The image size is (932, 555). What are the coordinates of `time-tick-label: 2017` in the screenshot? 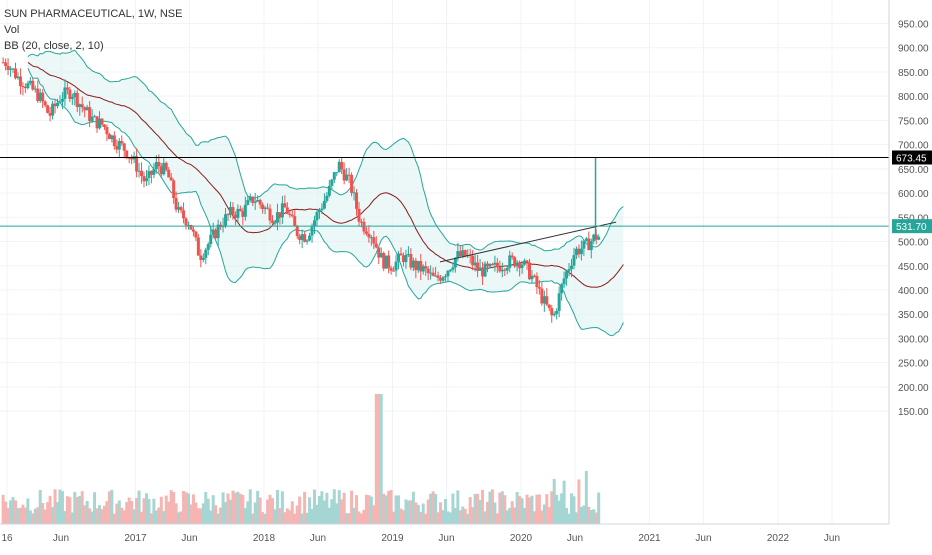 It's located at (135, 538).